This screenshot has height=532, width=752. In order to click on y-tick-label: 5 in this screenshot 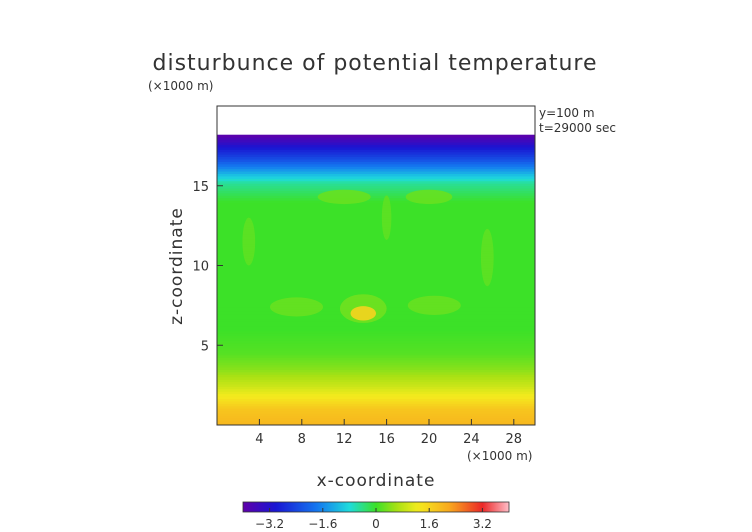, I will do `click(205, 346)`.